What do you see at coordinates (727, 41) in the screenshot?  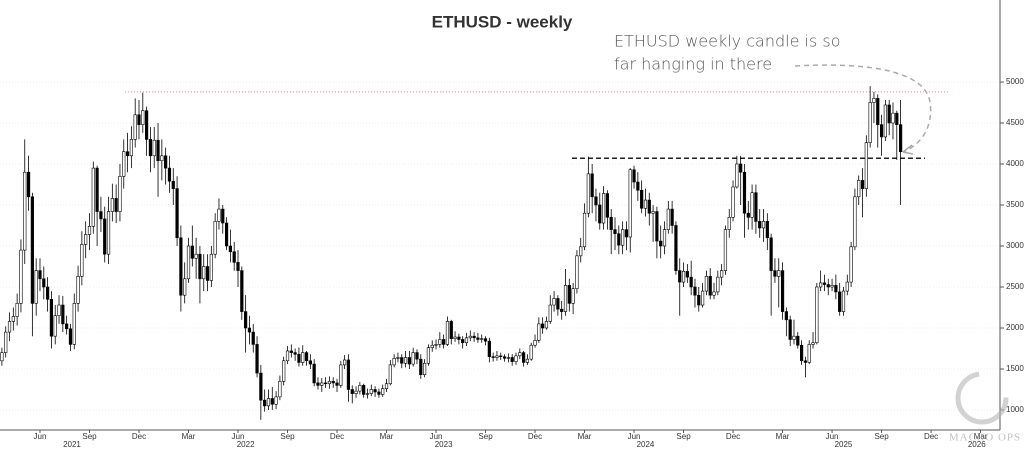 I see `annotation-line: ETHUSD weekly candle is so` at bounding box center [727, 41].